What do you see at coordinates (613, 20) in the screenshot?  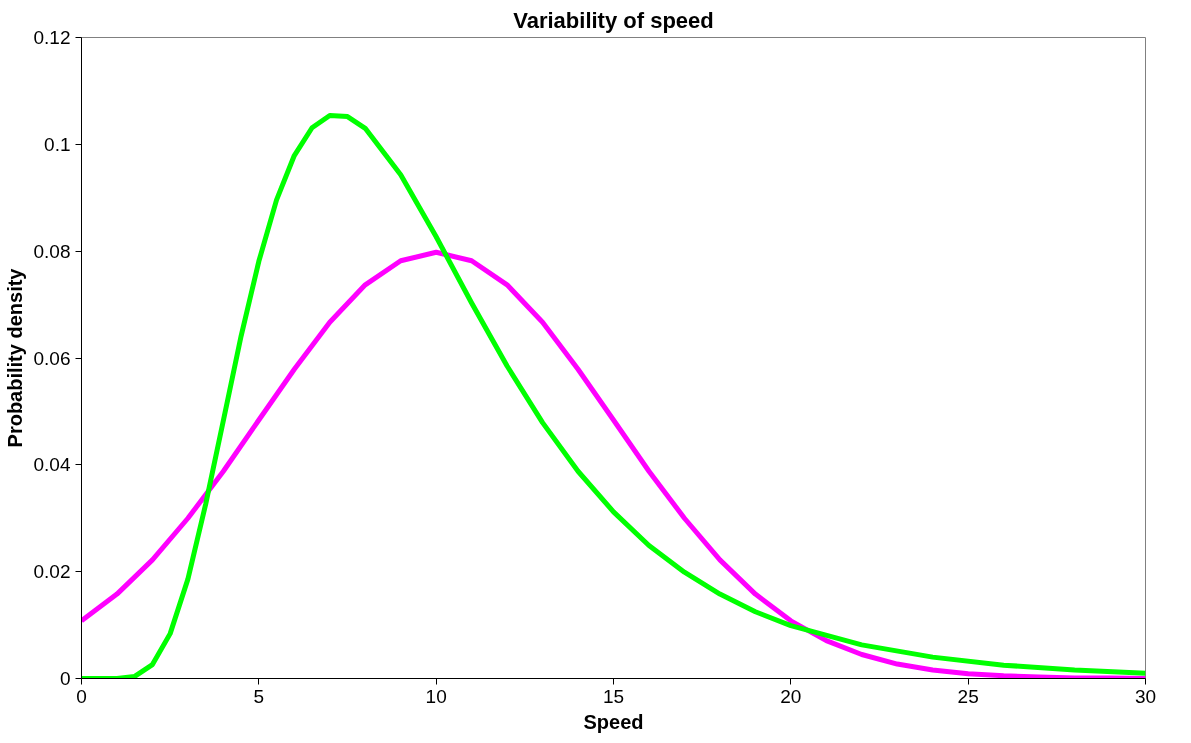 I see `chart-title: Variability of speed` at bounding box center [613, 20].